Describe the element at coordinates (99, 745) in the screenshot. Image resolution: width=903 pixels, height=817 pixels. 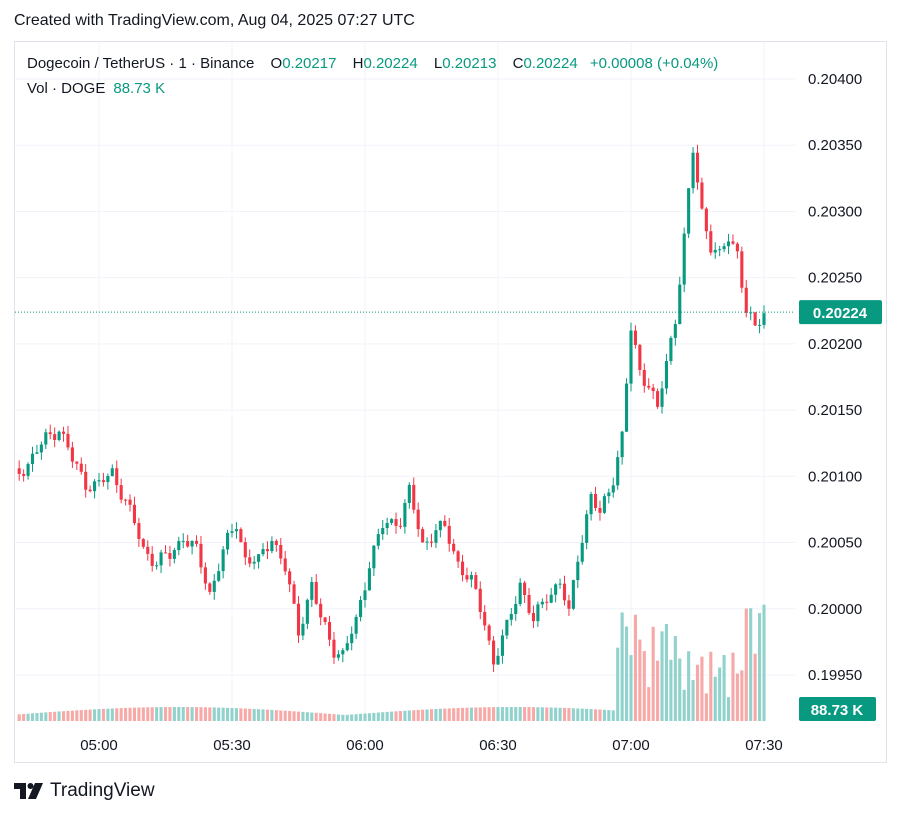
I see `time-axis-label: 05:00` at that location.